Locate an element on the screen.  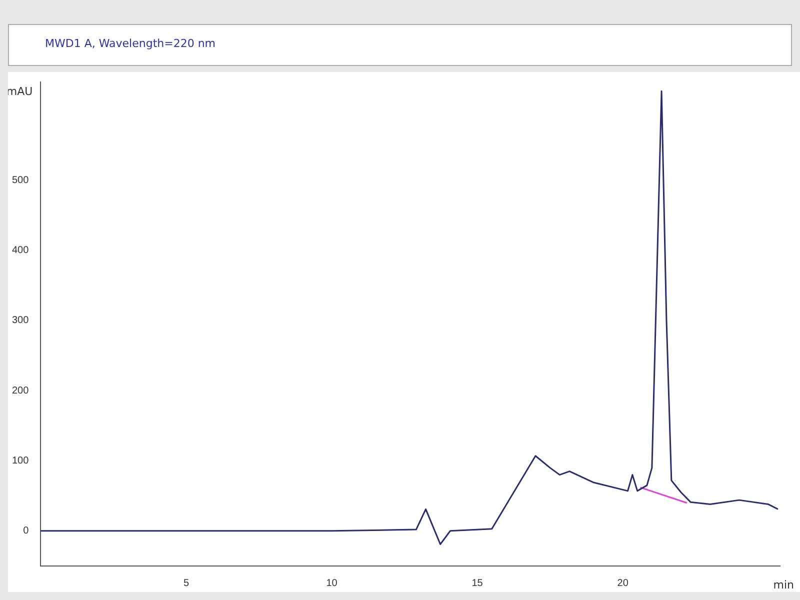
y-tick-label: 100 is located at coordinates (21, 461).